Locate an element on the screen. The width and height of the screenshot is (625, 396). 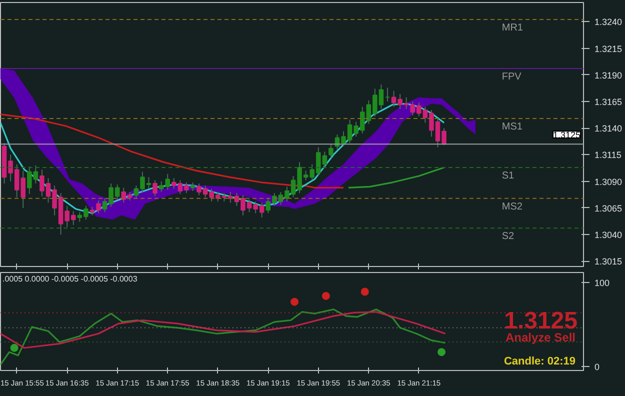
ref-line-label: S1 is located at coordinates (508, 176).